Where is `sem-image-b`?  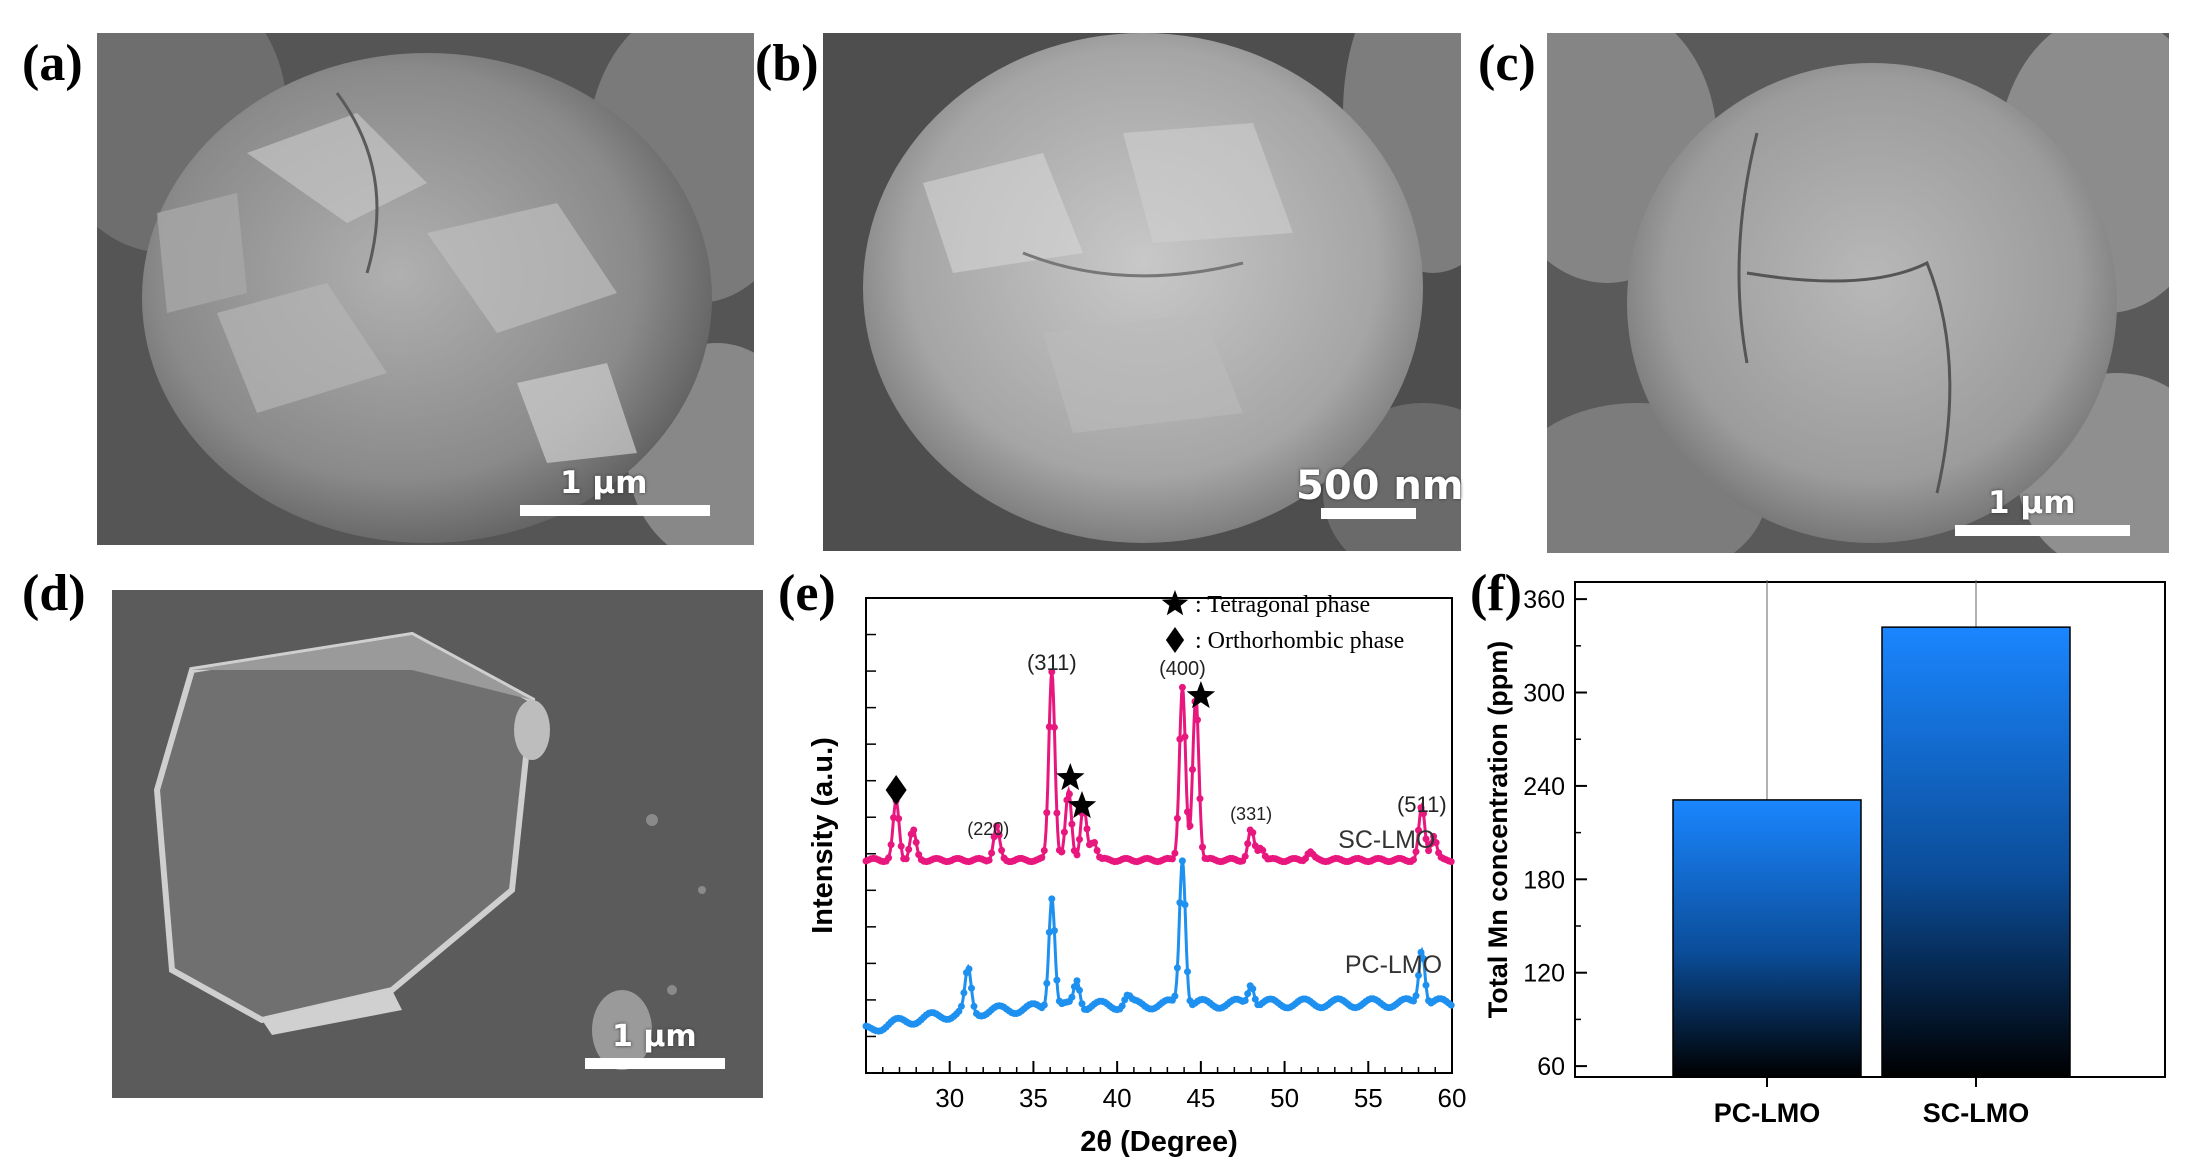
sem-image-b is located at coordinates (1142, 292).